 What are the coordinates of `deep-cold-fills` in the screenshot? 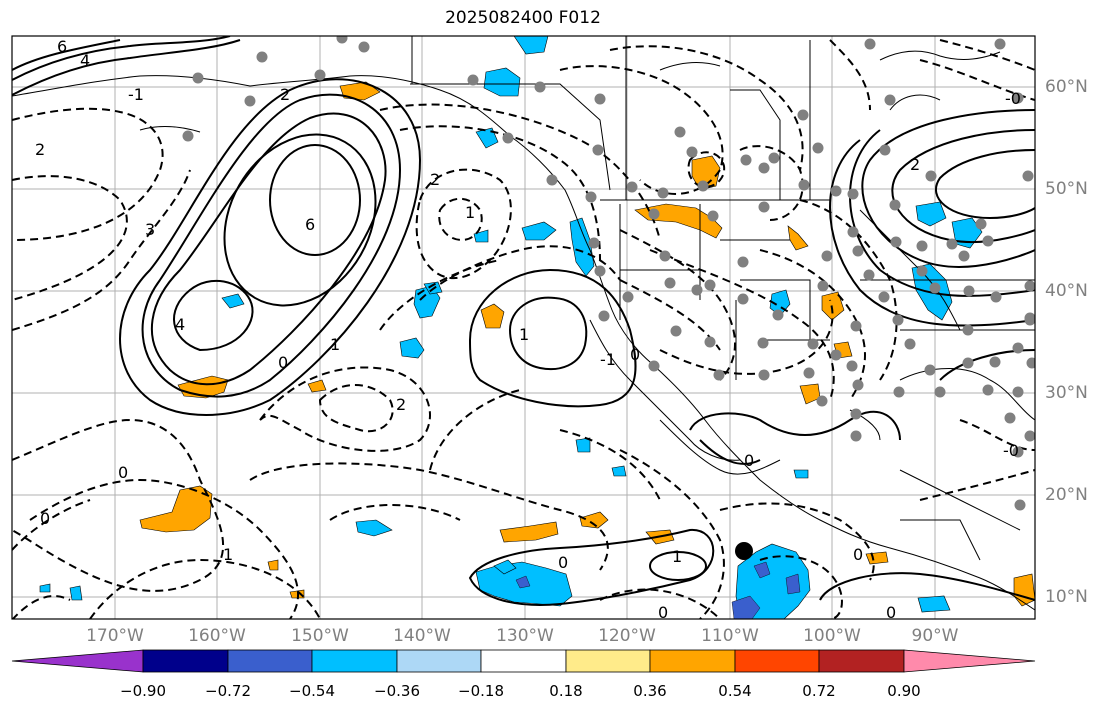 It's located at (658, 590).